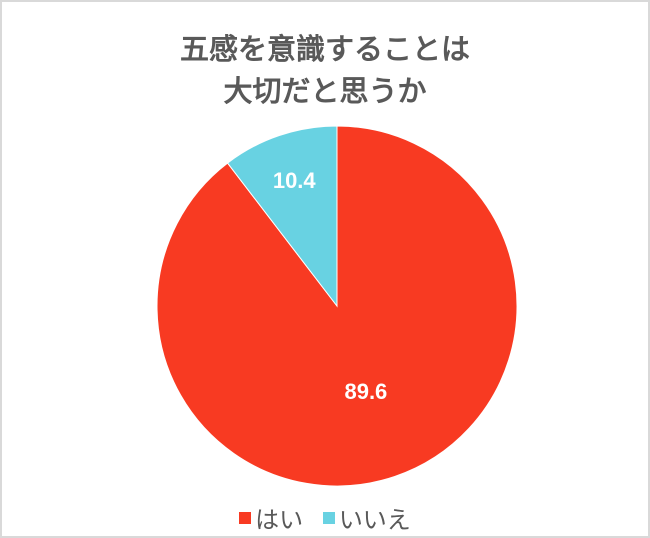  What do you see at coordinates (374, 520) in the screenshot?
I see `legend-label-no: いいえ` at bounding box center [374, 520].